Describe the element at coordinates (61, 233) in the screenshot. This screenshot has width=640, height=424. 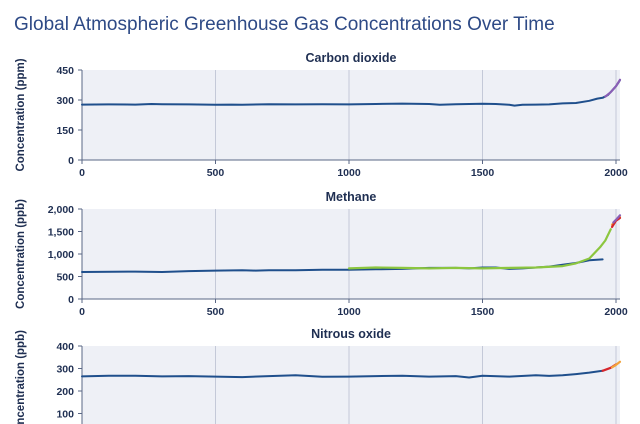
I see `y-tick-label: 1,500` at that location.